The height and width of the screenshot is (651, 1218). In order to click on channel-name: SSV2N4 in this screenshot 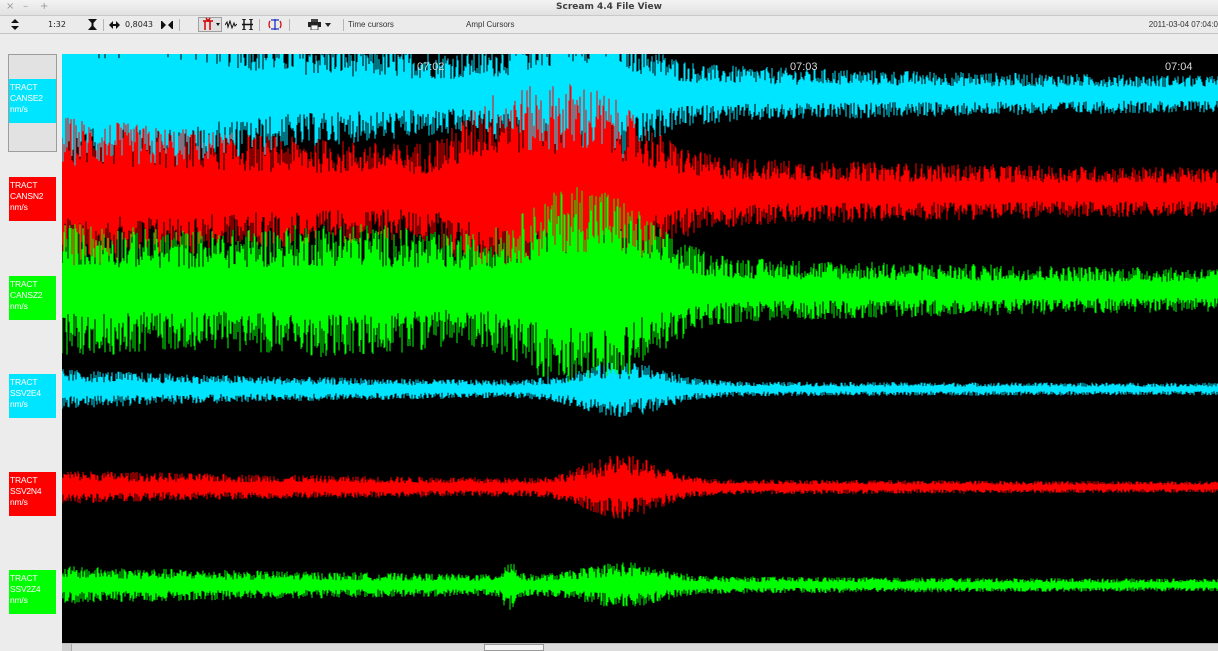, I will do `click(26, 491)`.